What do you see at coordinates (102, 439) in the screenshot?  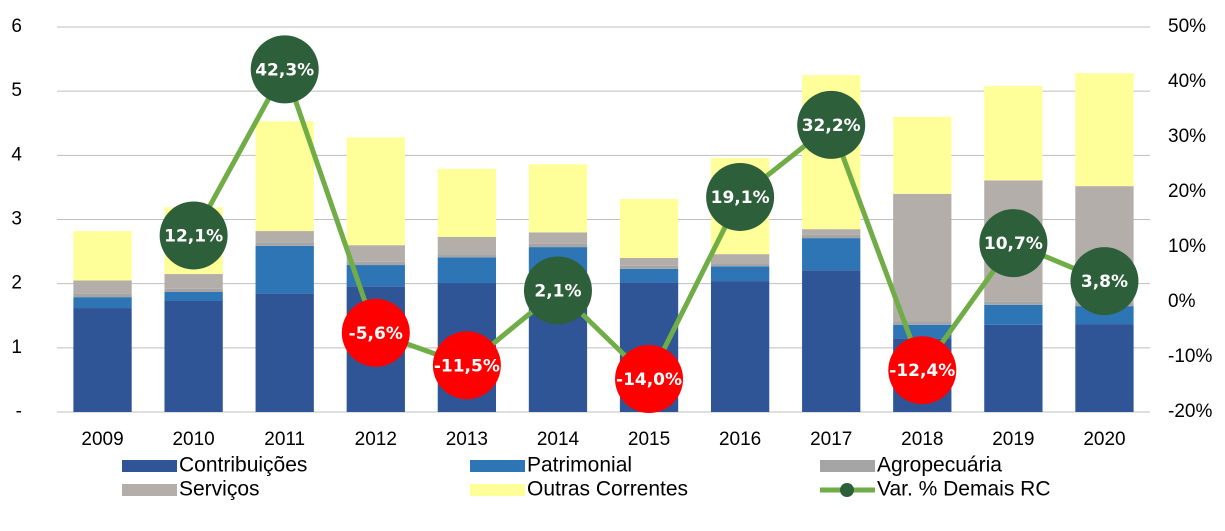 I see `x-tick-label: 2009` at bounding box center [102, 439].